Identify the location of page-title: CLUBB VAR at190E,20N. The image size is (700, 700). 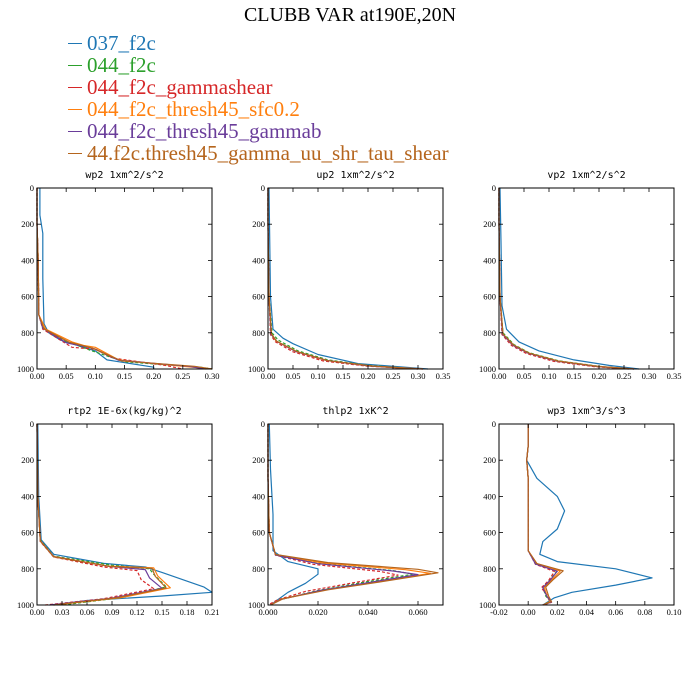
(350, 15).